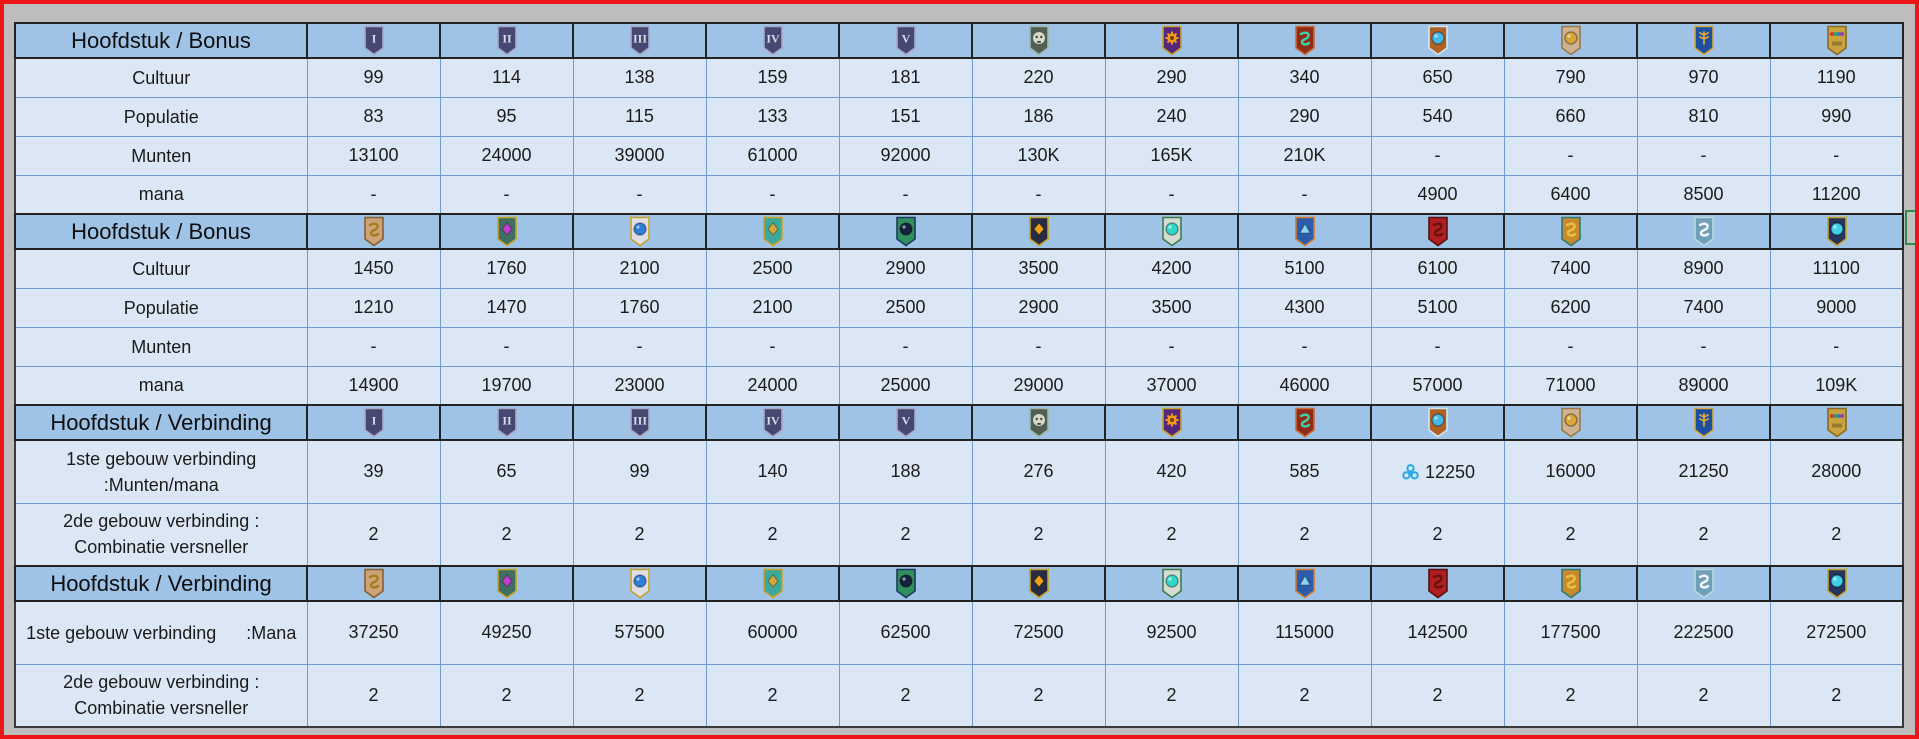  I want to click on value-cell: 222500, so click(1703, 632).